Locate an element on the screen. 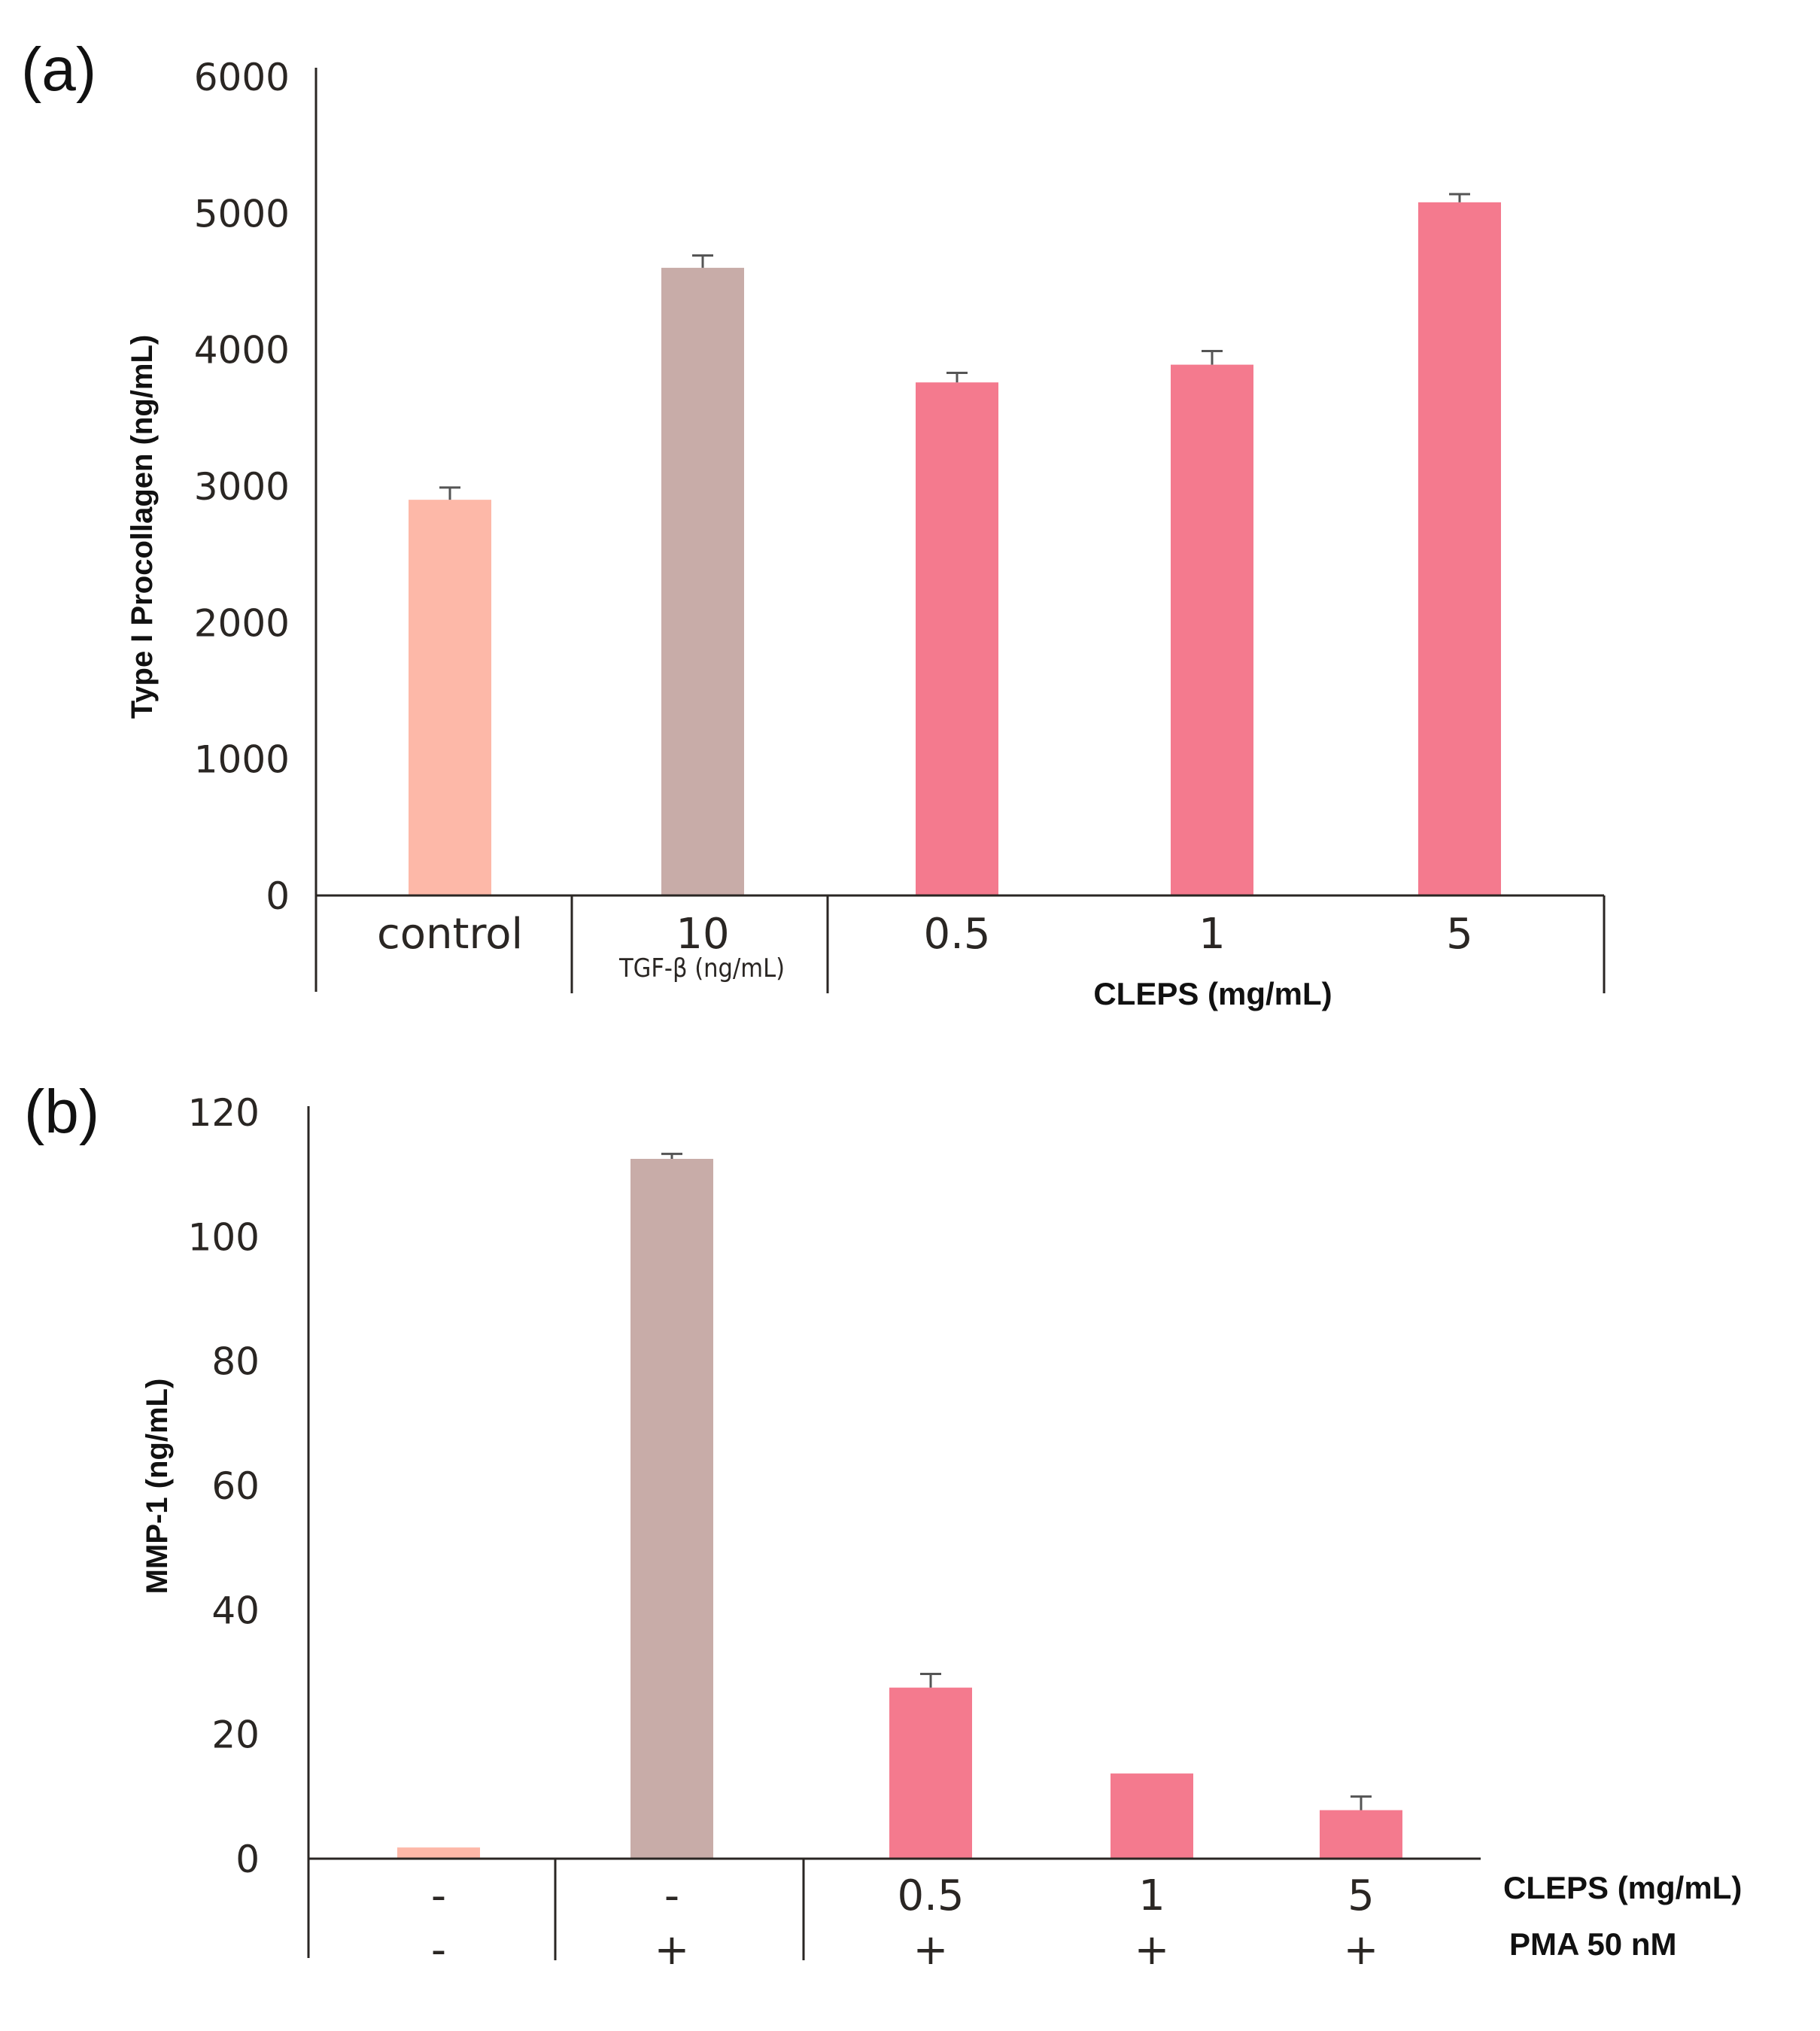 The height and width of the screenshot is (2031, 1820). x-category-label: 10 is located at coordinates (702, 935).